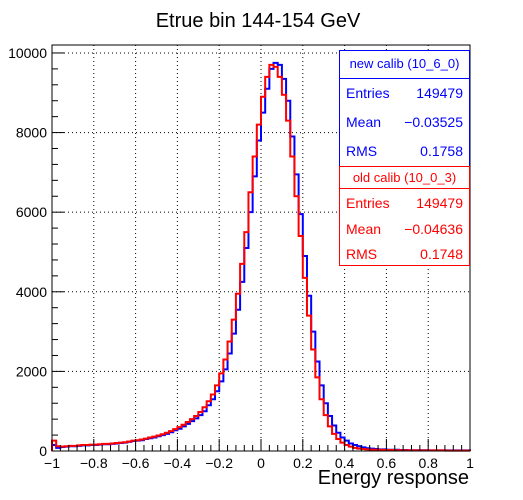 This screenshot has width=523, height=500. I want to click on chart-title: Etrue bin 144-154 GeV, so click(258, 21).